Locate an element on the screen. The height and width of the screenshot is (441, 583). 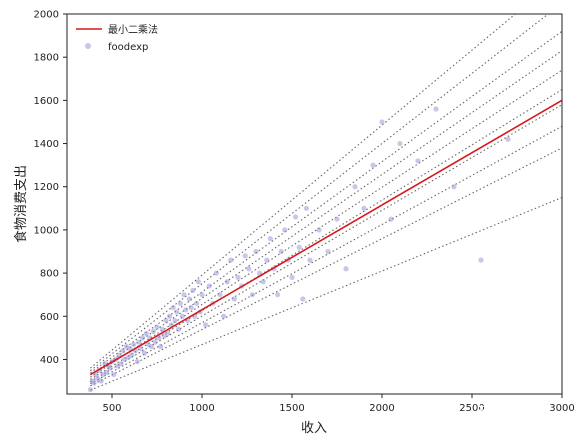
y-tick-label: 800 is located at coordinates (49, 274).